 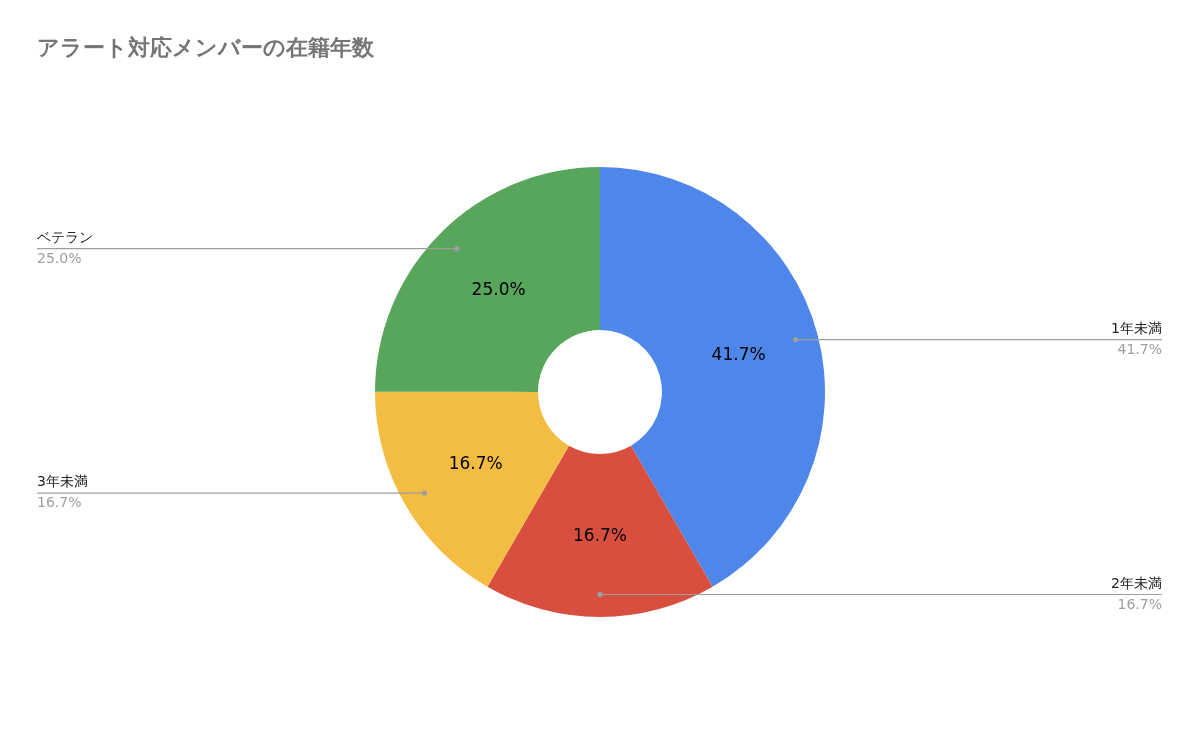 What do you see at coordinates (738, 353) in the screenshot?
I see `data-label: 41.7%` at bounding box center [738, 353].